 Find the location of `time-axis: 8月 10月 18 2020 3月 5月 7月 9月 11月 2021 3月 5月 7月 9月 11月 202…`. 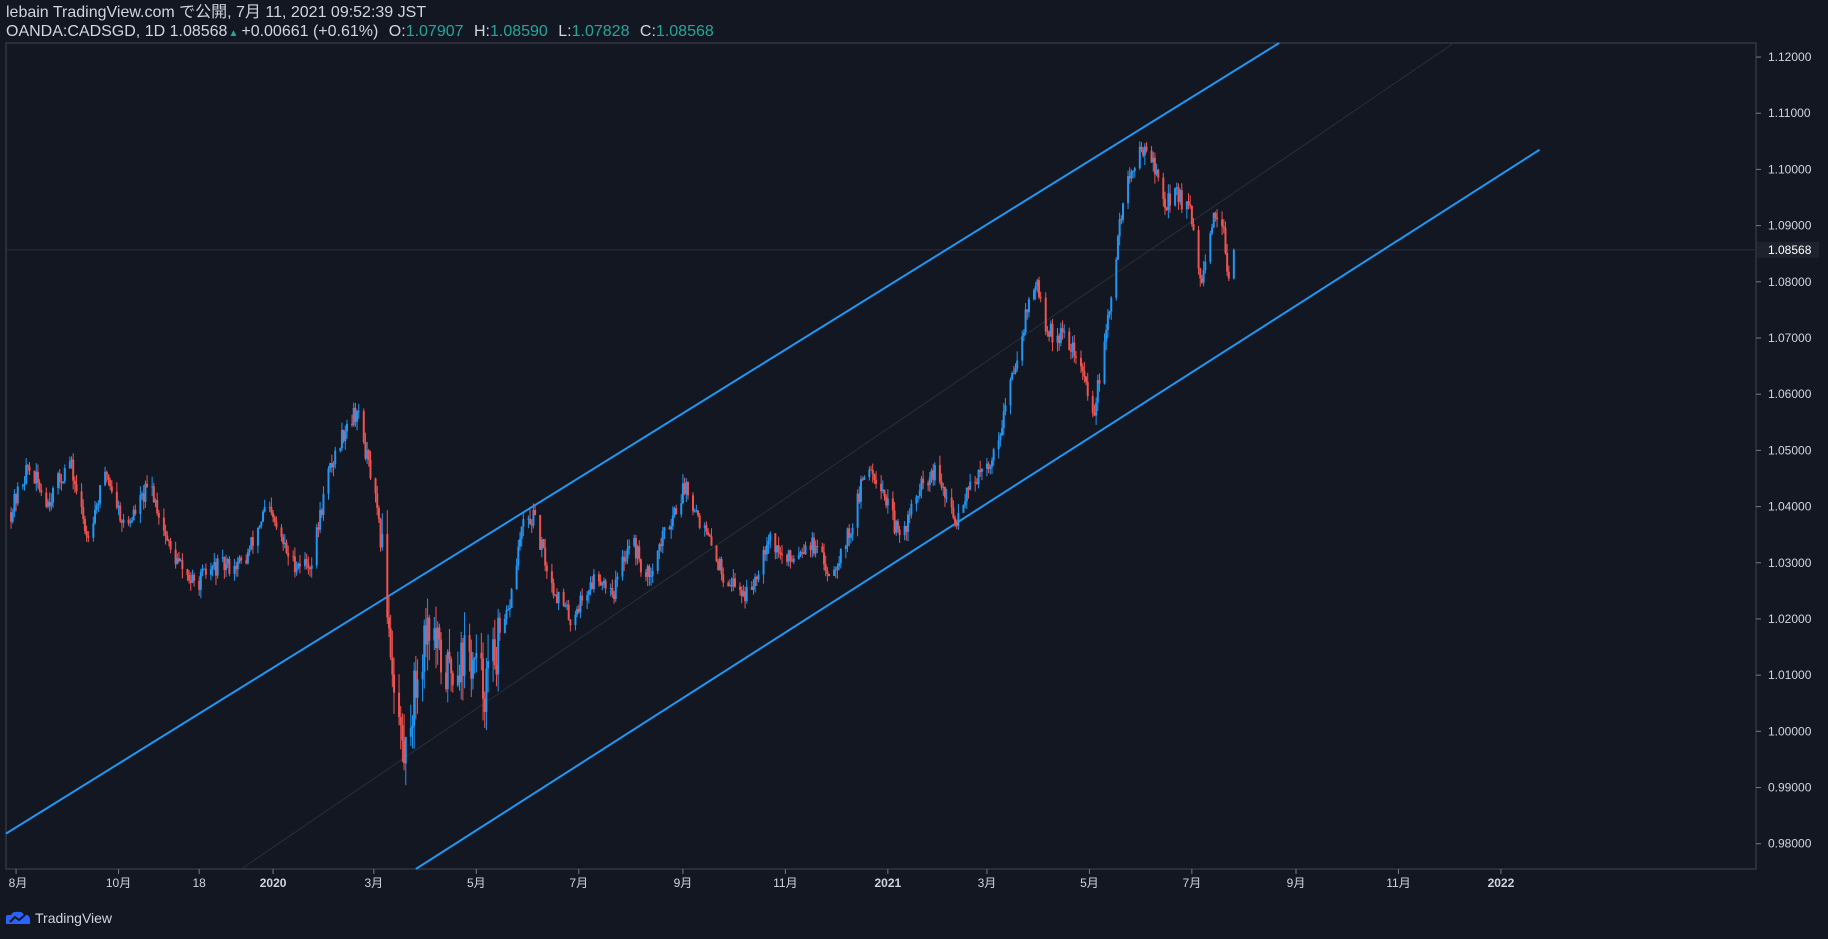

time-axis: 8月 10月 18 2020 3月 5月 7月 9月 11月 2021 3月 5月 7月 9月 11月 202… is located at coordinates (762, 879).